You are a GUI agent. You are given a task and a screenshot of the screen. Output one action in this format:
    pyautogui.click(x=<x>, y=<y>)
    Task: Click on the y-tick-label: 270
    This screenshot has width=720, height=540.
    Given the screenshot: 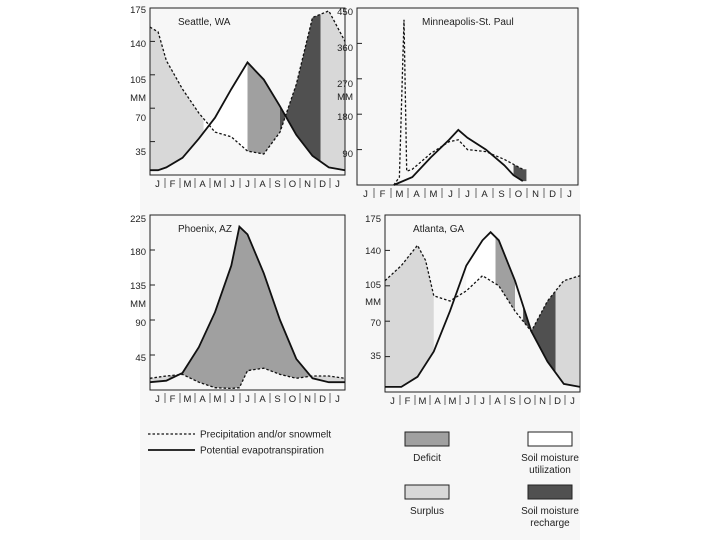 What is the action you would take?
    pyautogui.click(x=345, y=84)
    